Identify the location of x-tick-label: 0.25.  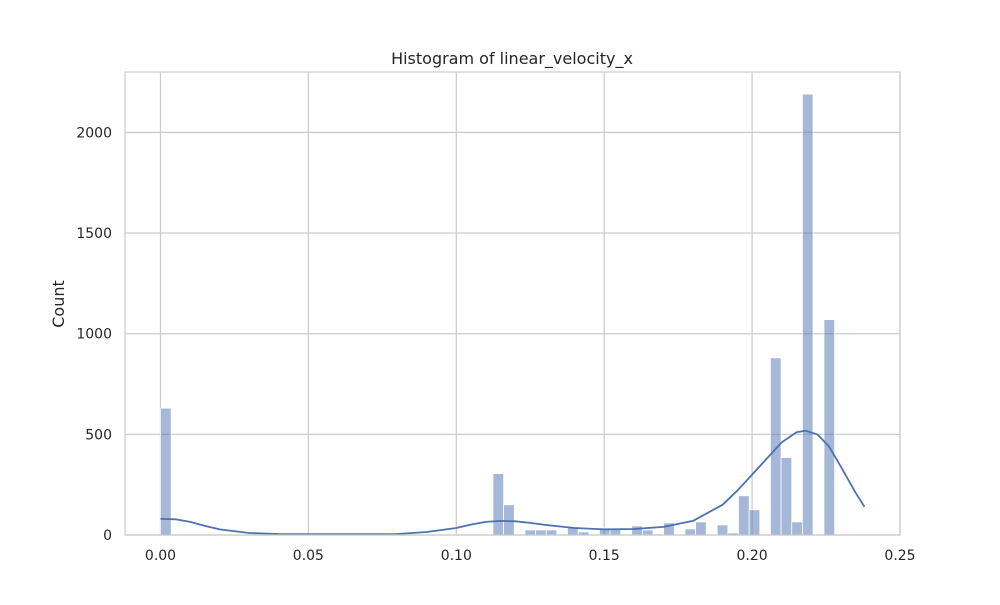
(899, 556).